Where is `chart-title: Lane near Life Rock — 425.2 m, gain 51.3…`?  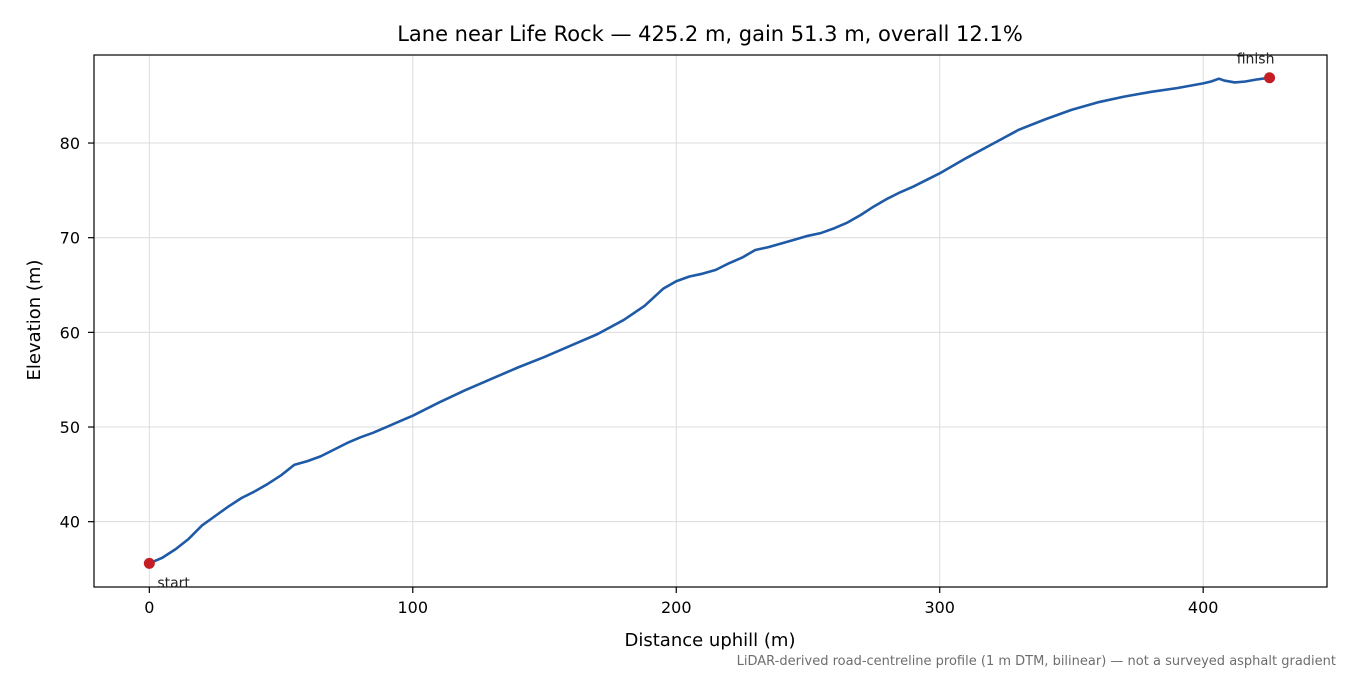 chart-title: Lane near Life Rock — 425.2 m, gain 51.3… is located at coordinates (710, 34).